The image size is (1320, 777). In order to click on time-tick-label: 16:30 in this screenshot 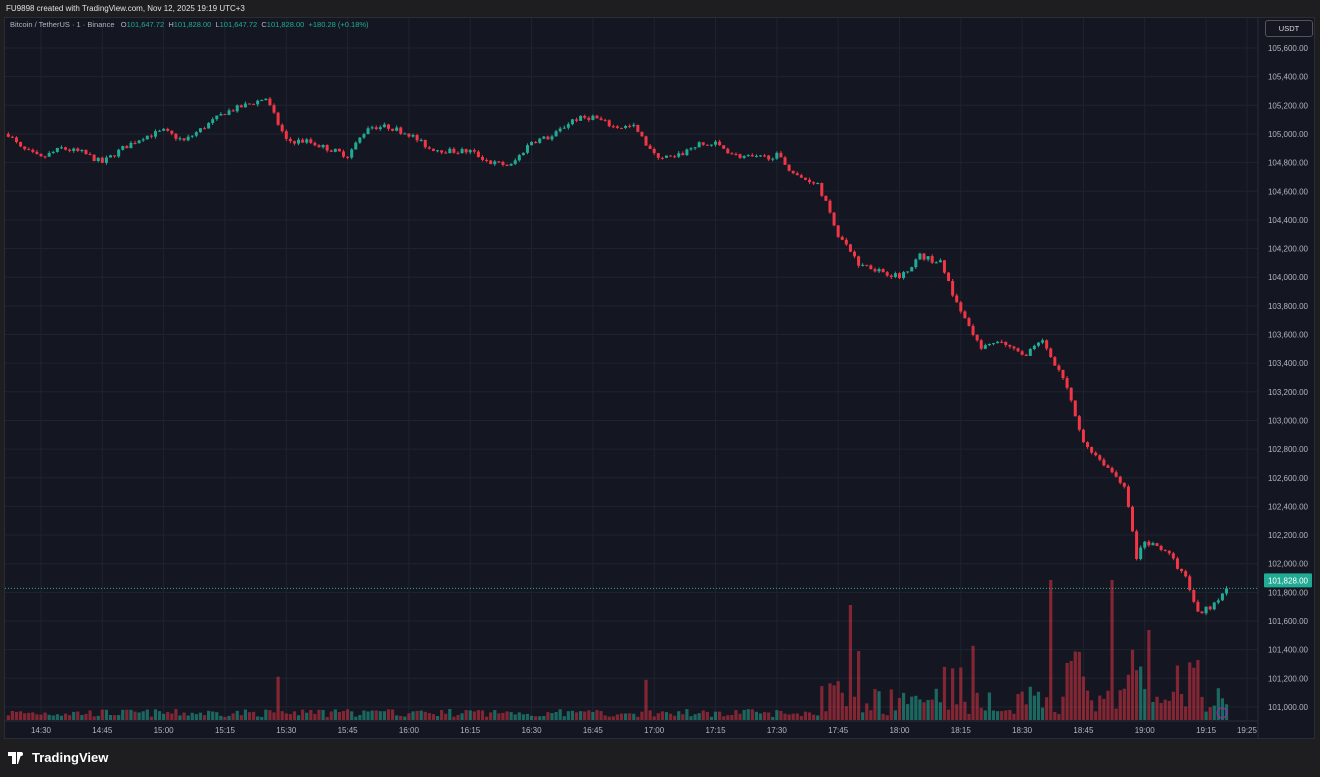, I will do `click(532, 730)`.